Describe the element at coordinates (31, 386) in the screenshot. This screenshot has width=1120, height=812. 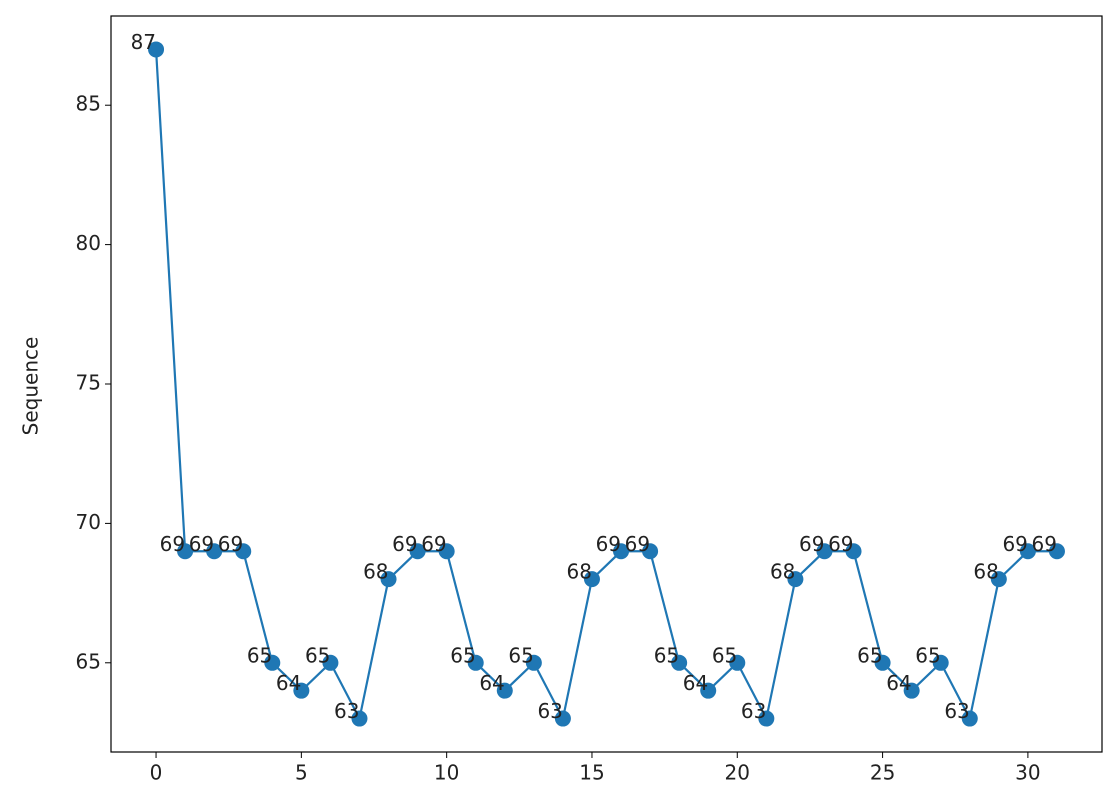
I see `y-axis-label: Sequence` at that location.